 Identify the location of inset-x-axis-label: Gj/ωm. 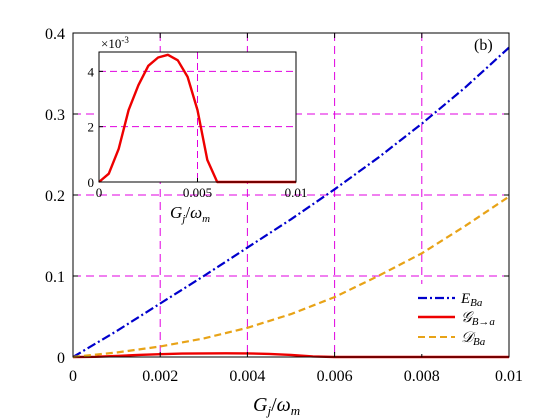
(190, 214).